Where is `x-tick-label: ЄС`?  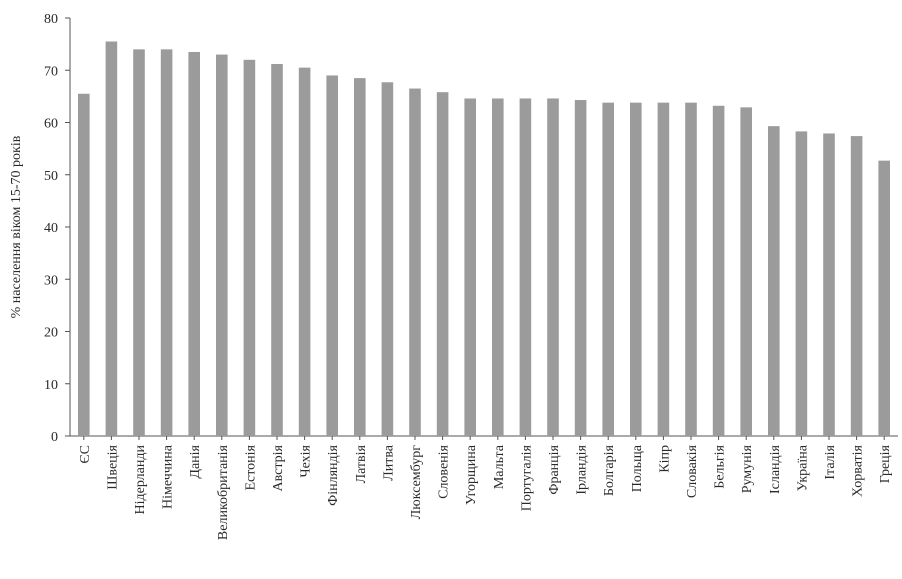 x-tick-label: ЄС is located at coordinates (85, 454).